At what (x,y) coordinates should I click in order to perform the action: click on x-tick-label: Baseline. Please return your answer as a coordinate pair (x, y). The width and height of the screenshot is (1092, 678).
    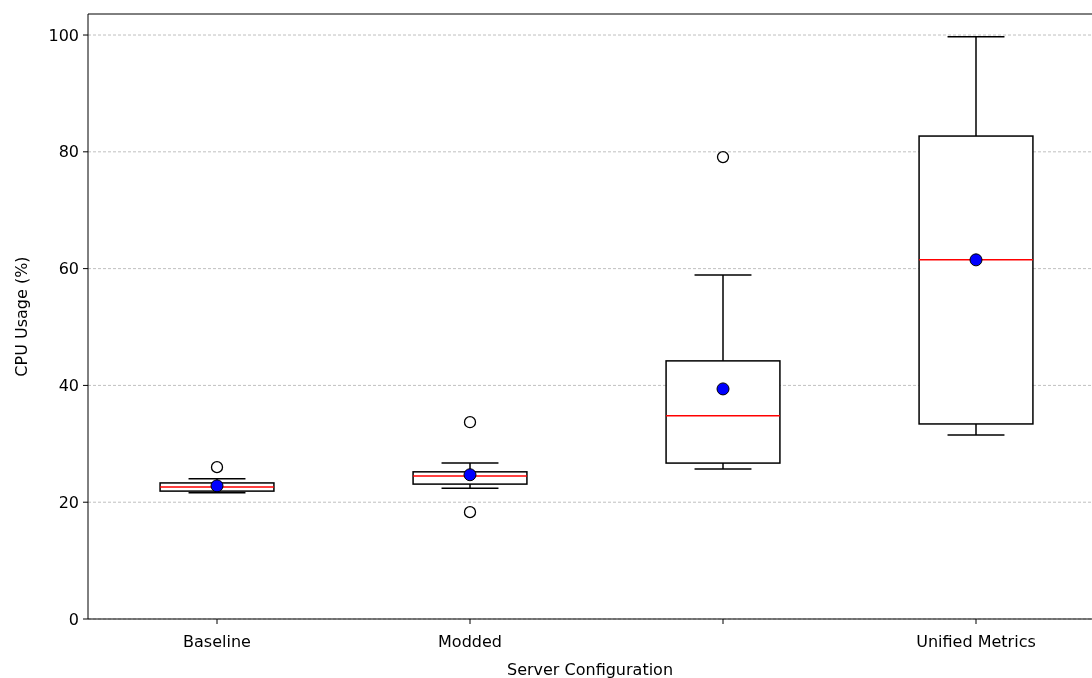
    Looking at the image, I should click on (217, 641).